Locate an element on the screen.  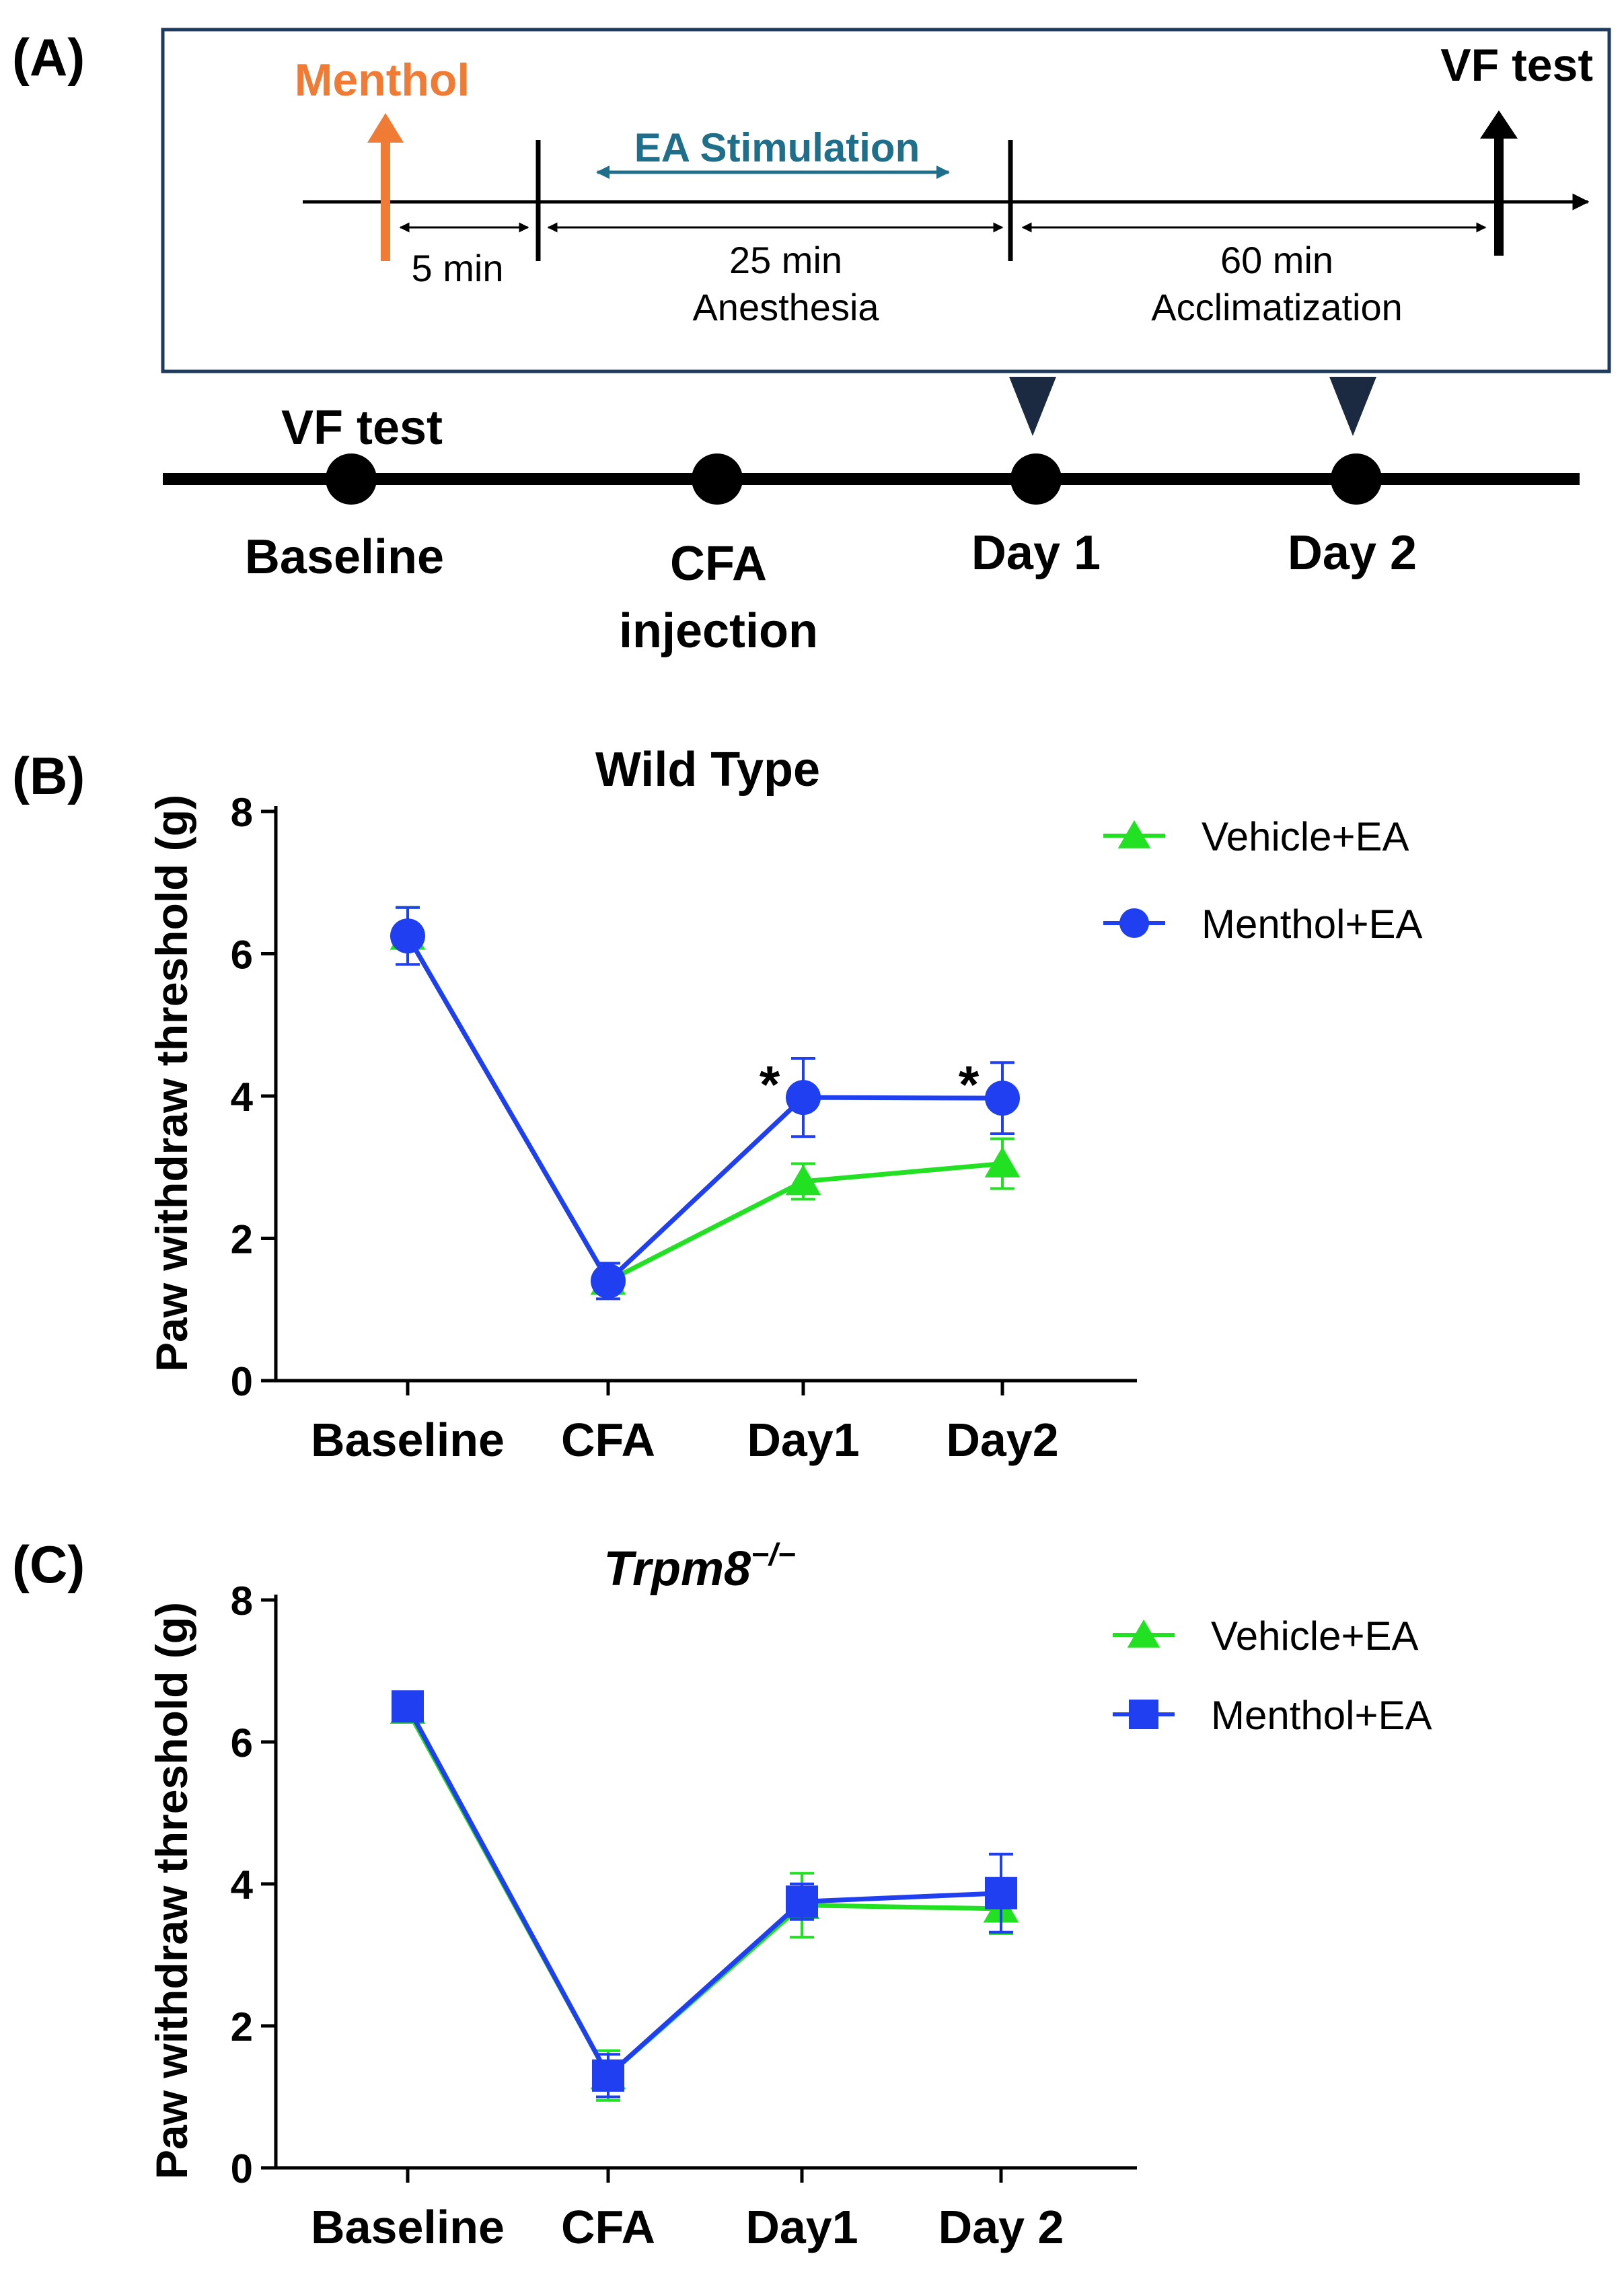
x-tick-label: Day2 is located at coordinates (1002, 1440).